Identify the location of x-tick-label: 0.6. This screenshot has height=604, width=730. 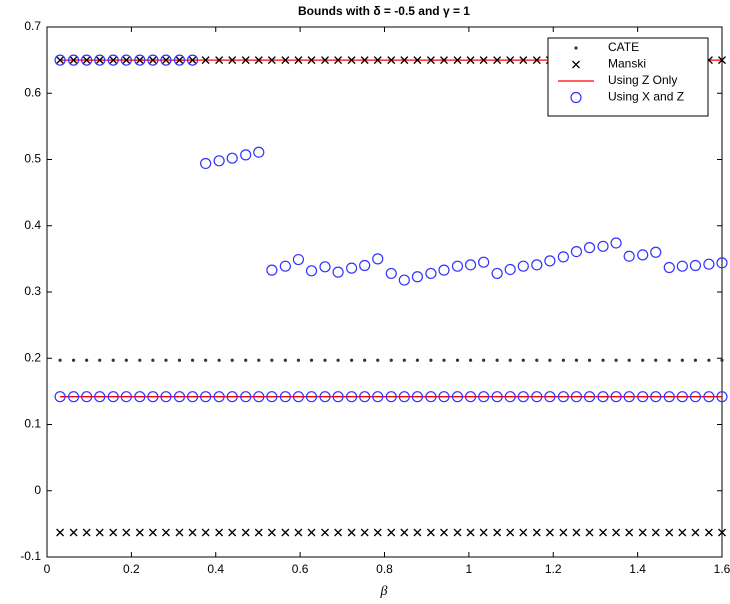
(300, 569).